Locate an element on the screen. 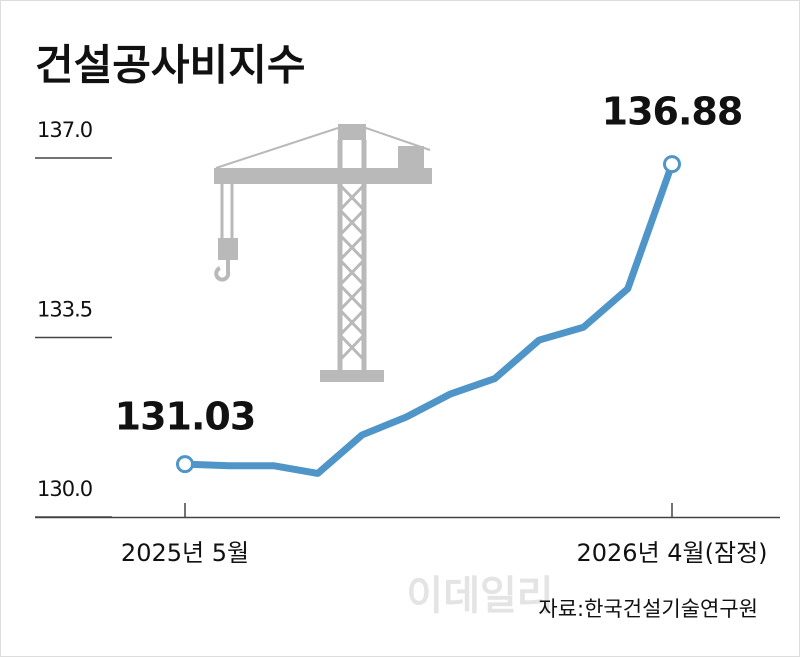 The width and height of the screenshot is (800, 657). chart-title: 건설공사비지수 is located at coordinates (170, 65).